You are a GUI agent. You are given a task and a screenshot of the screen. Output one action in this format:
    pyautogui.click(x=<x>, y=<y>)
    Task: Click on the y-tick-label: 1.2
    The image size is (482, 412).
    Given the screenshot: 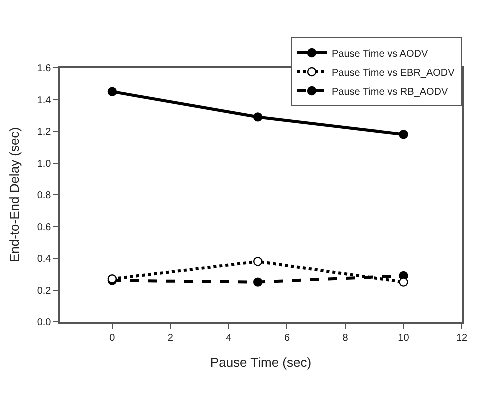 What is the action you would take?
    pyautogui.click(x=44, y=132)
    